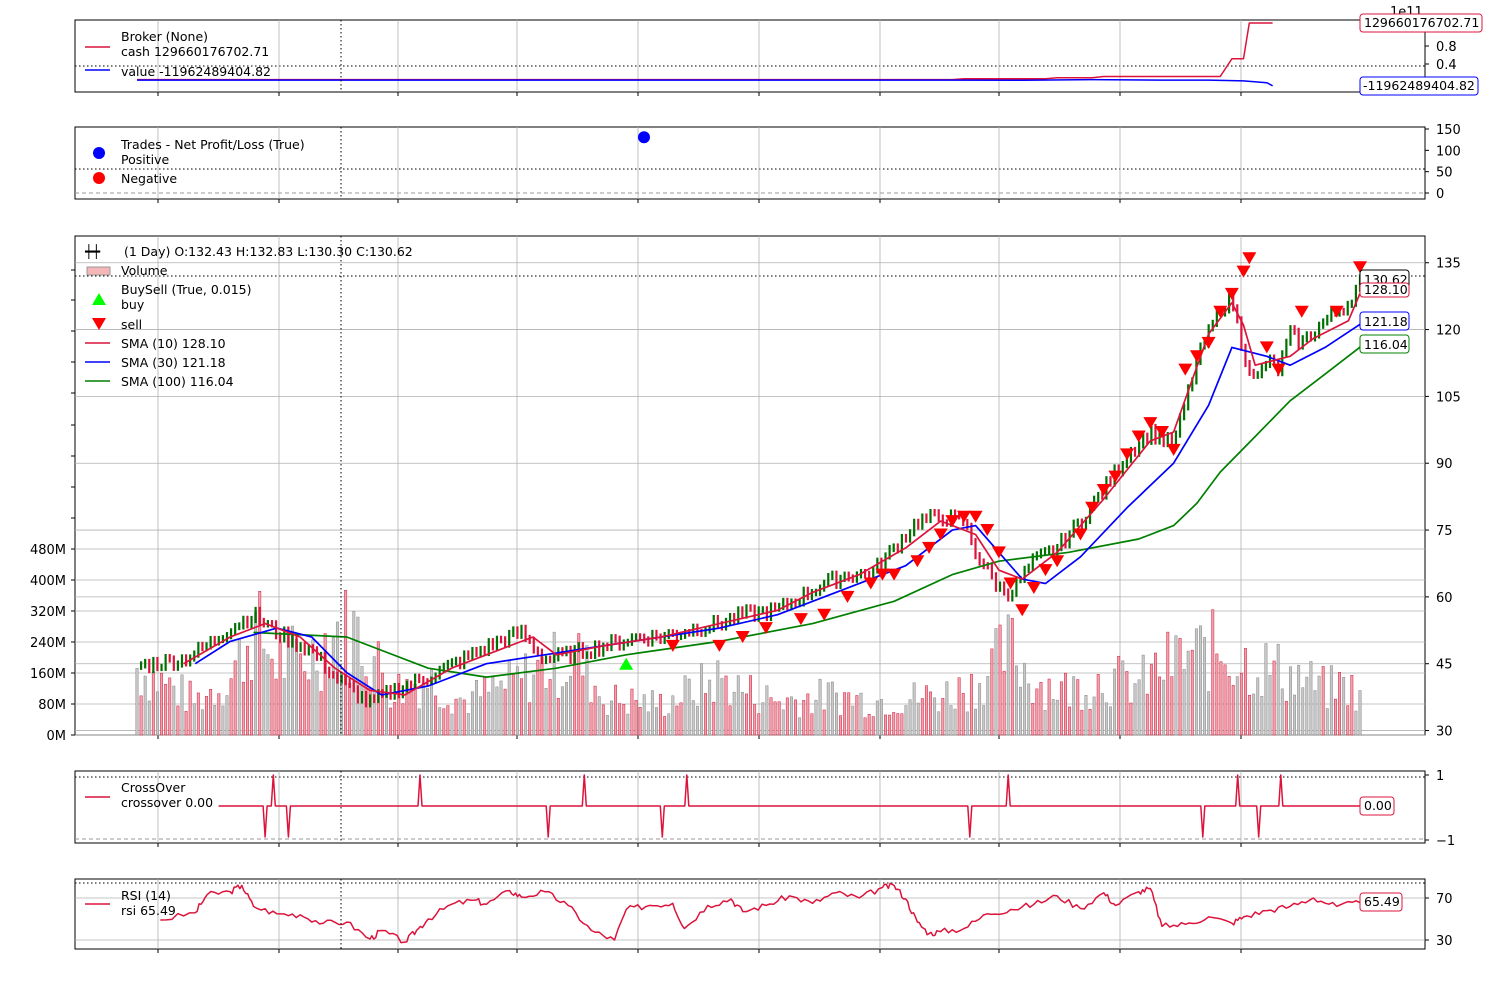 The height and width of the screenshot is (1000, 1500). Describe the element at coordinates (764, 809) in the screenshot. I see `crossover-panel: 1 −1 CrossOver crossover 0.00 0.00` at that location.